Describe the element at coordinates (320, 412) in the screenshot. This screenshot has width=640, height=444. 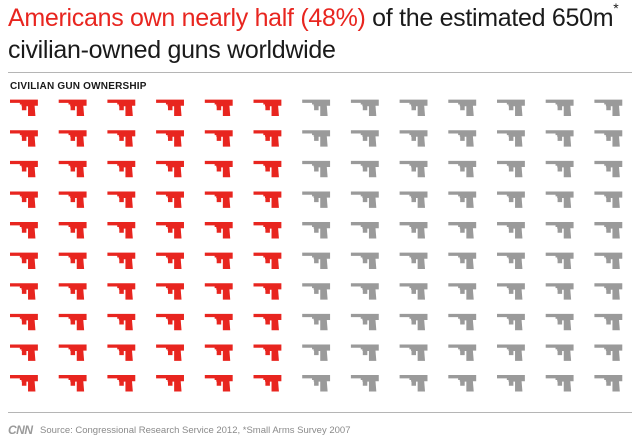
I see `bottom-divider` at that location.